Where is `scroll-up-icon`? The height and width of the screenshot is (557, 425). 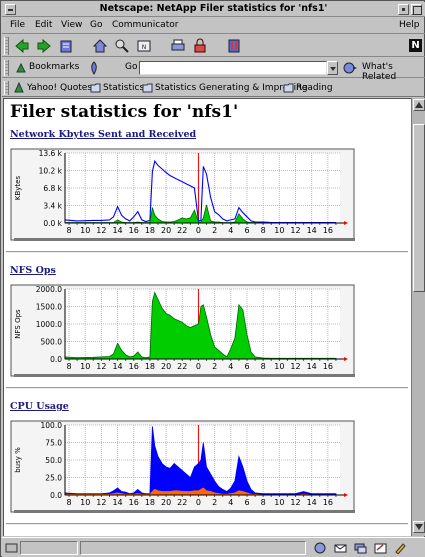
scroll-up-icon is located at coordinates (419, 105).